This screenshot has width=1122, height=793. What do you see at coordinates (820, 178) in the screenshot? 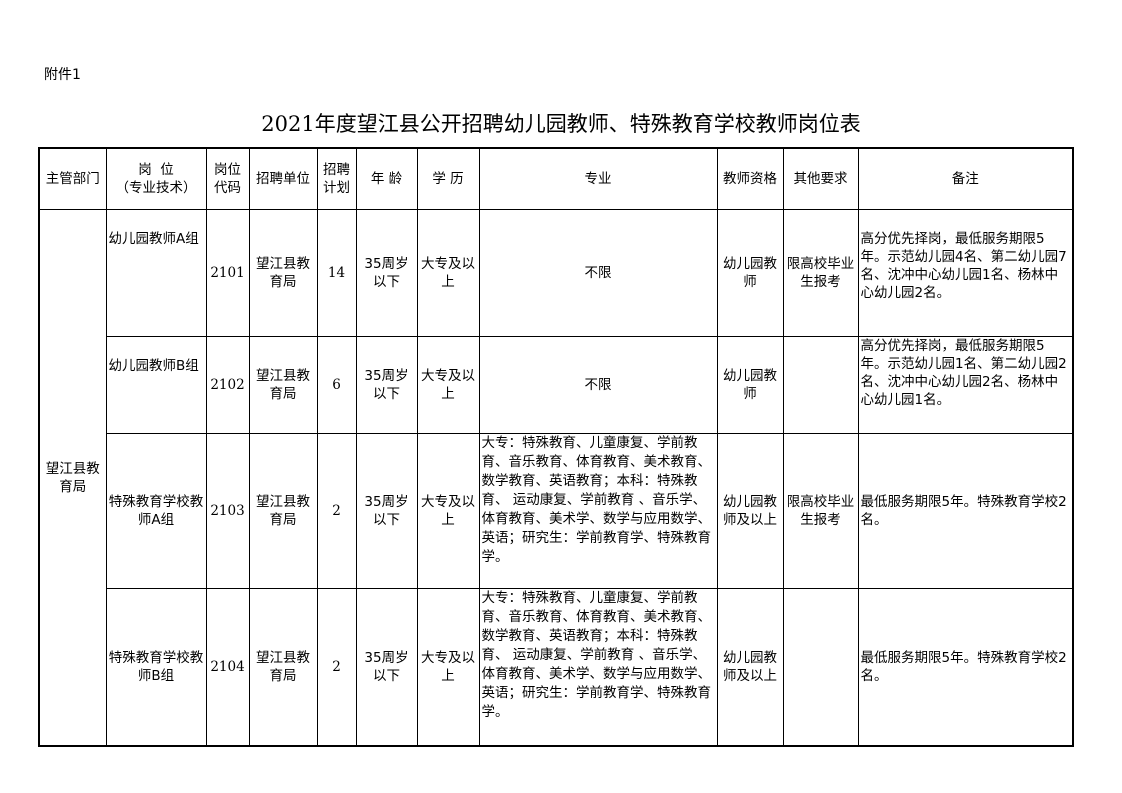
I see `header-other: 其他要求` at bounding box center [820, 178].